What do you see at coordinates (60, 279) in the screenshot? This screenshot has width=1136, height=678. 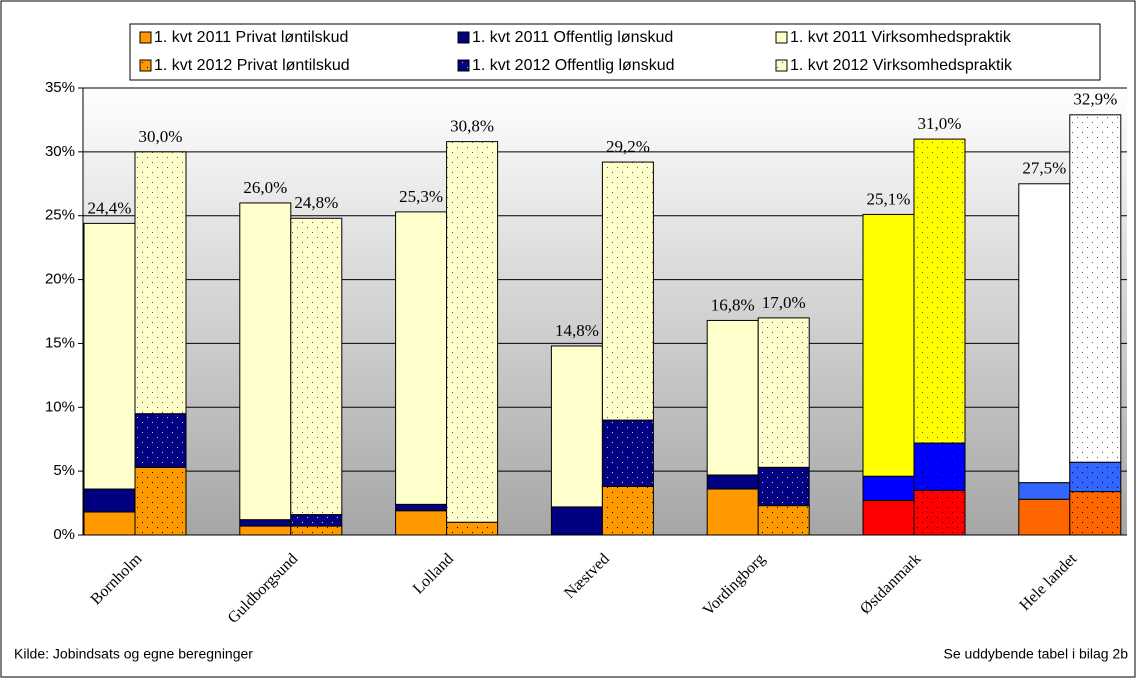 I see `y-tick-label: 20%` at bounding box center [60, 279].